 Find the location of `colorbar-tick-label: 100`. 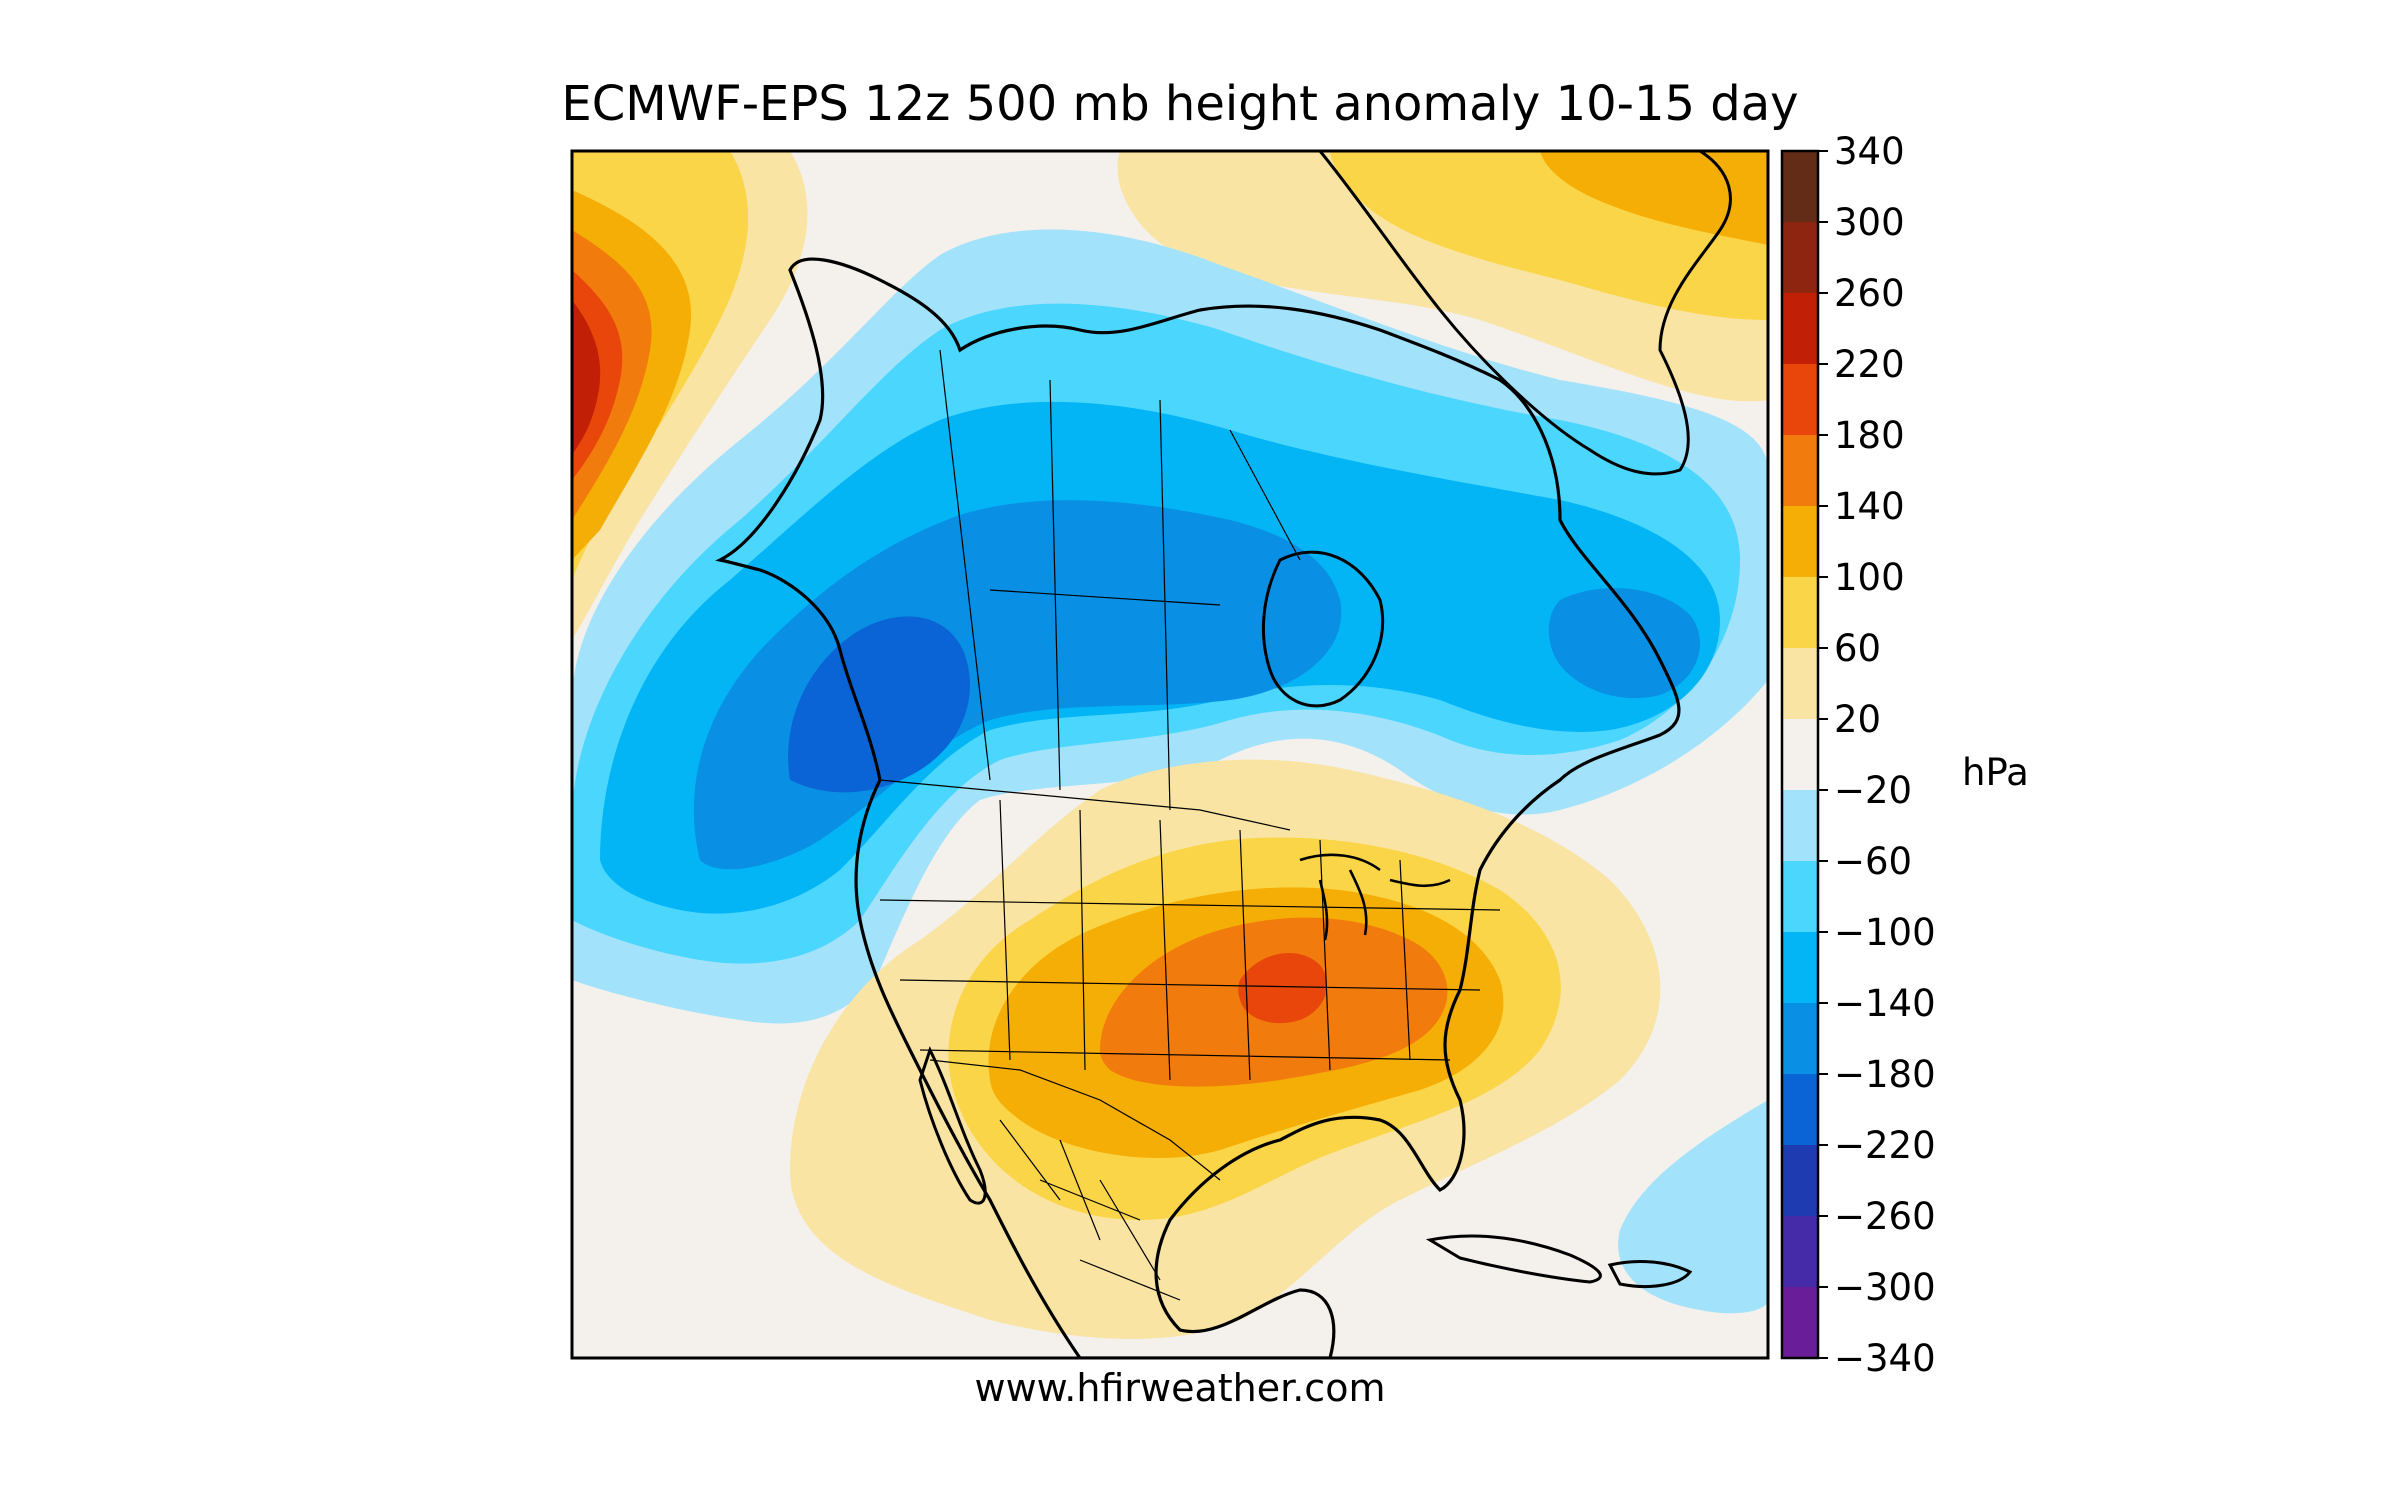

colorbar-tick-label: 100 is located at coordinates (1869, 577).